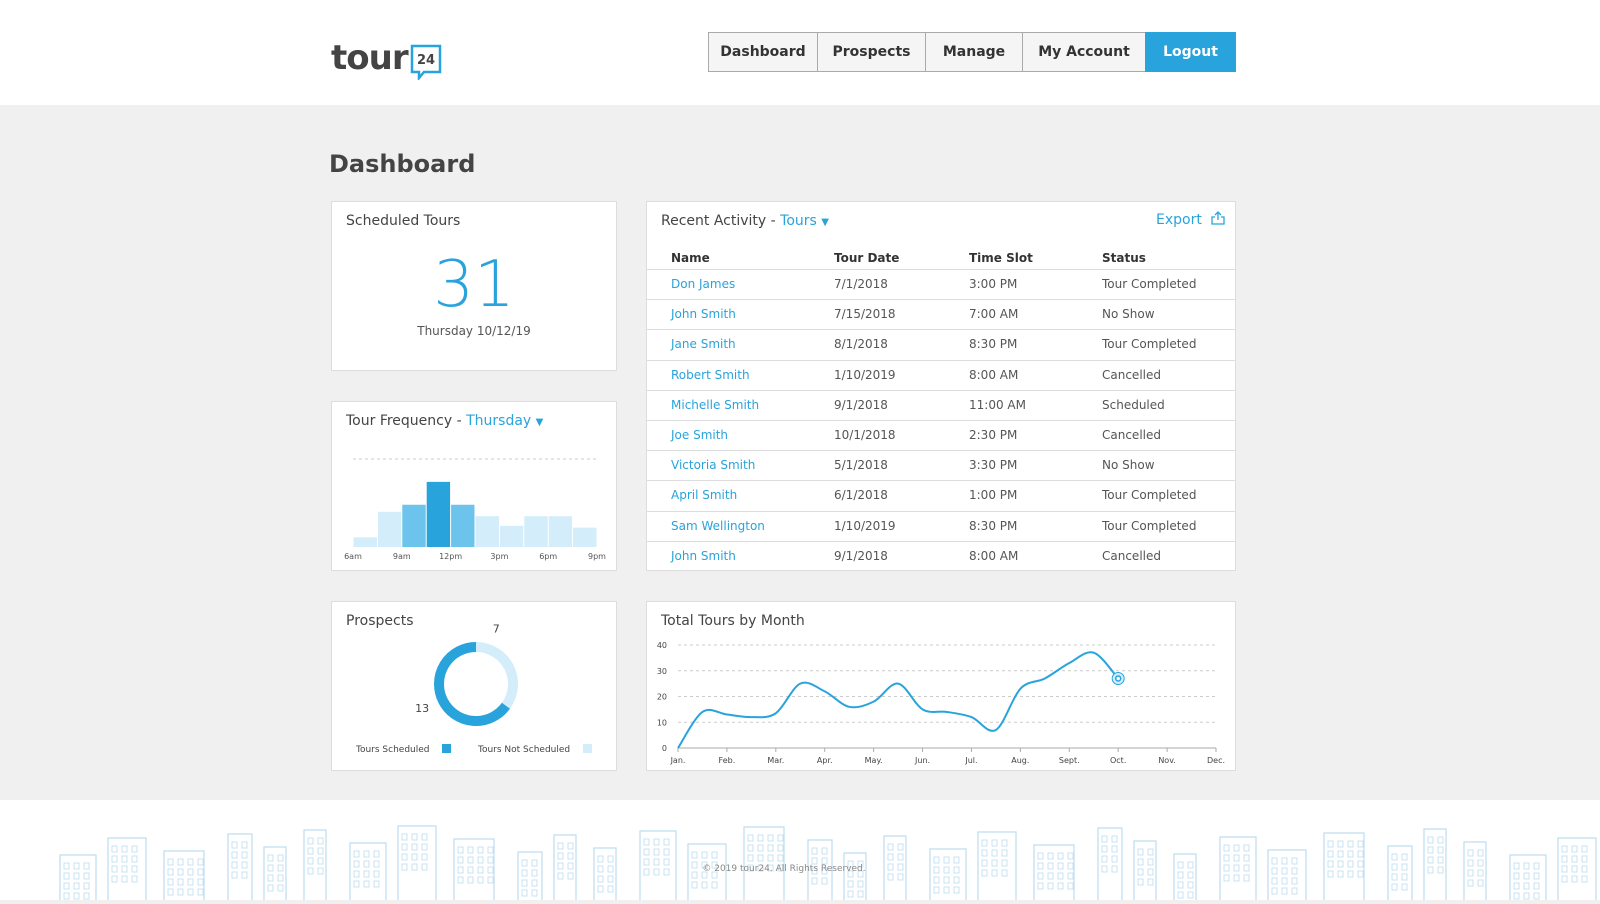 The width and height of the screenshot is (1600, 904). I want to click on table-cell: 8/1/2018, so click(861, 344).